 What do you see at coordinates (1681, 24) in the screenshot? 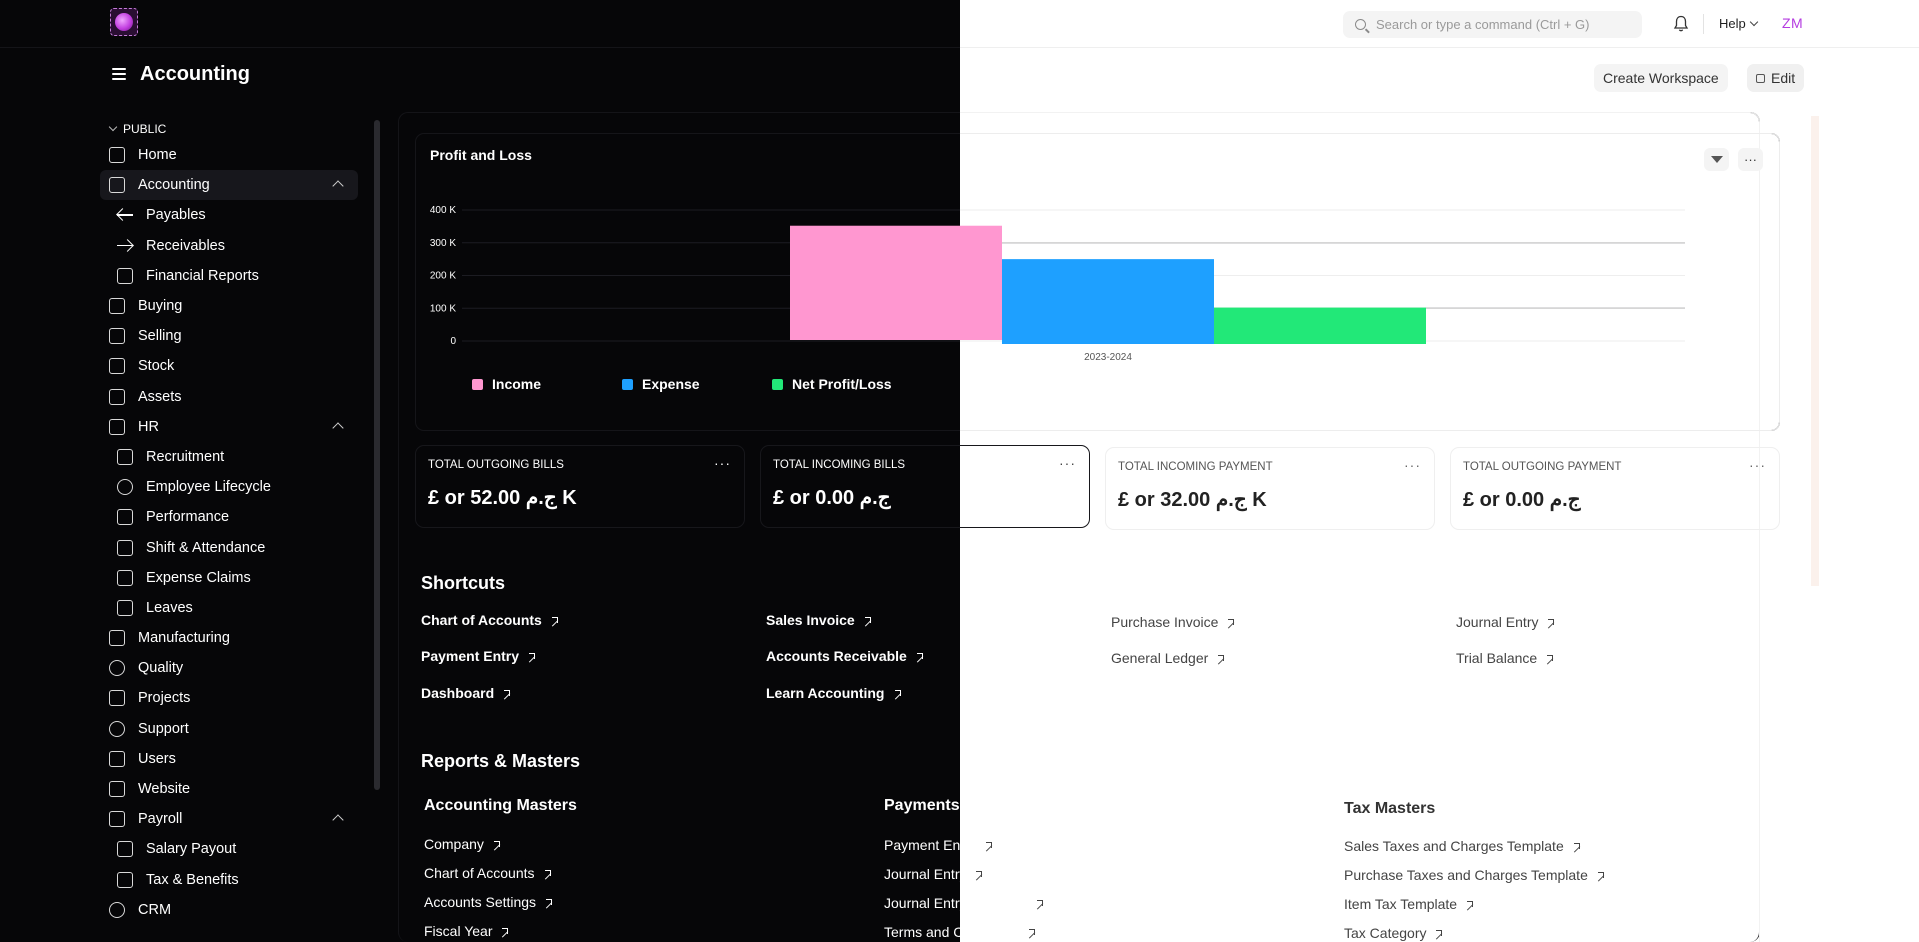
I see `notification-bell-icon` at bounding box center [1681, 24].